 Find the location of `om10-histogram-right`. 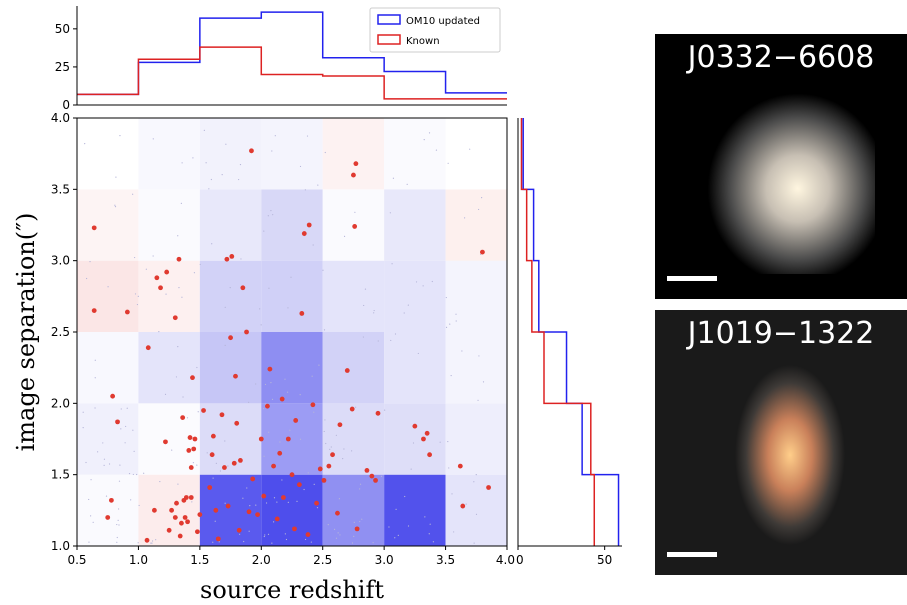

om10-histogram-right is located at coordinates (571, 332).